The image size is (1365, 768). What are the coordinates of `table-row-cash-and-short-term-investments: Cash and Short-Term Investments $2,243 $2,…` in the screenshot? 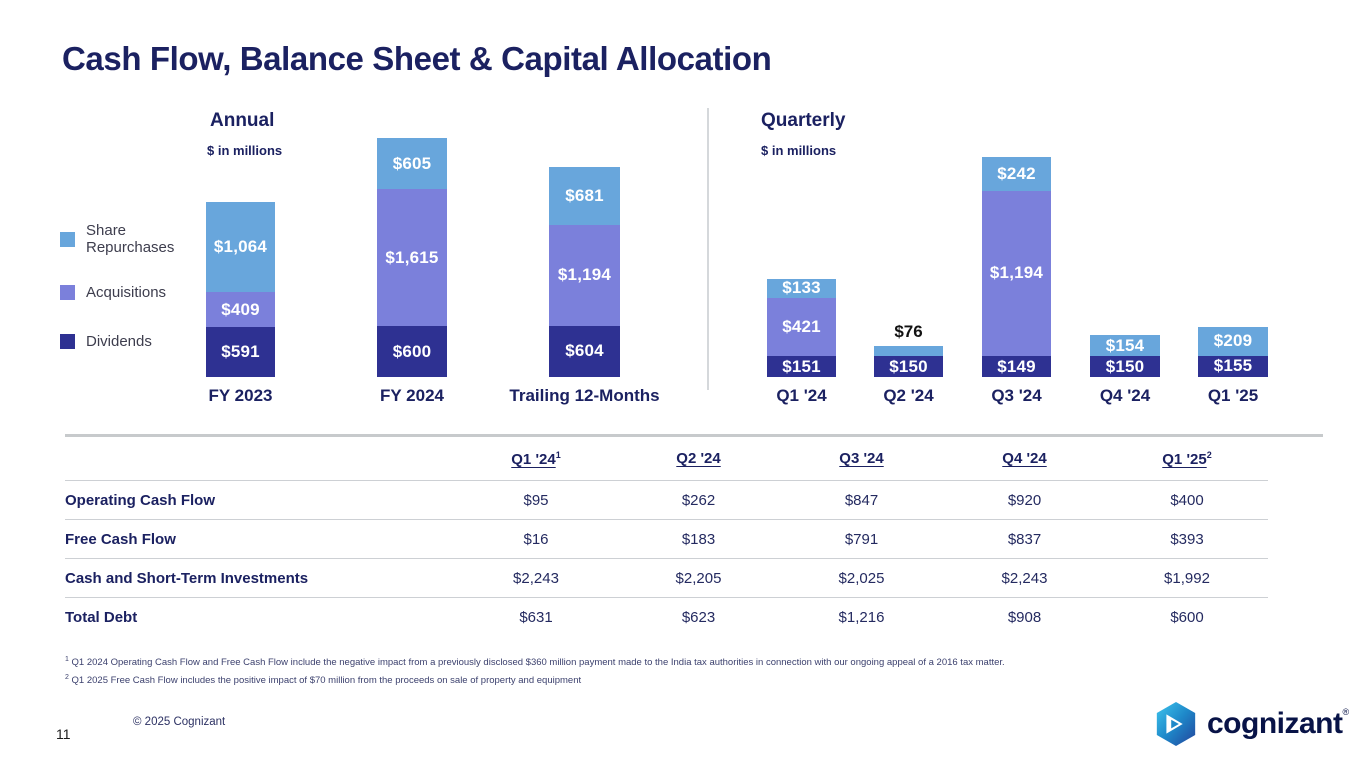 It's located at (666, 578).